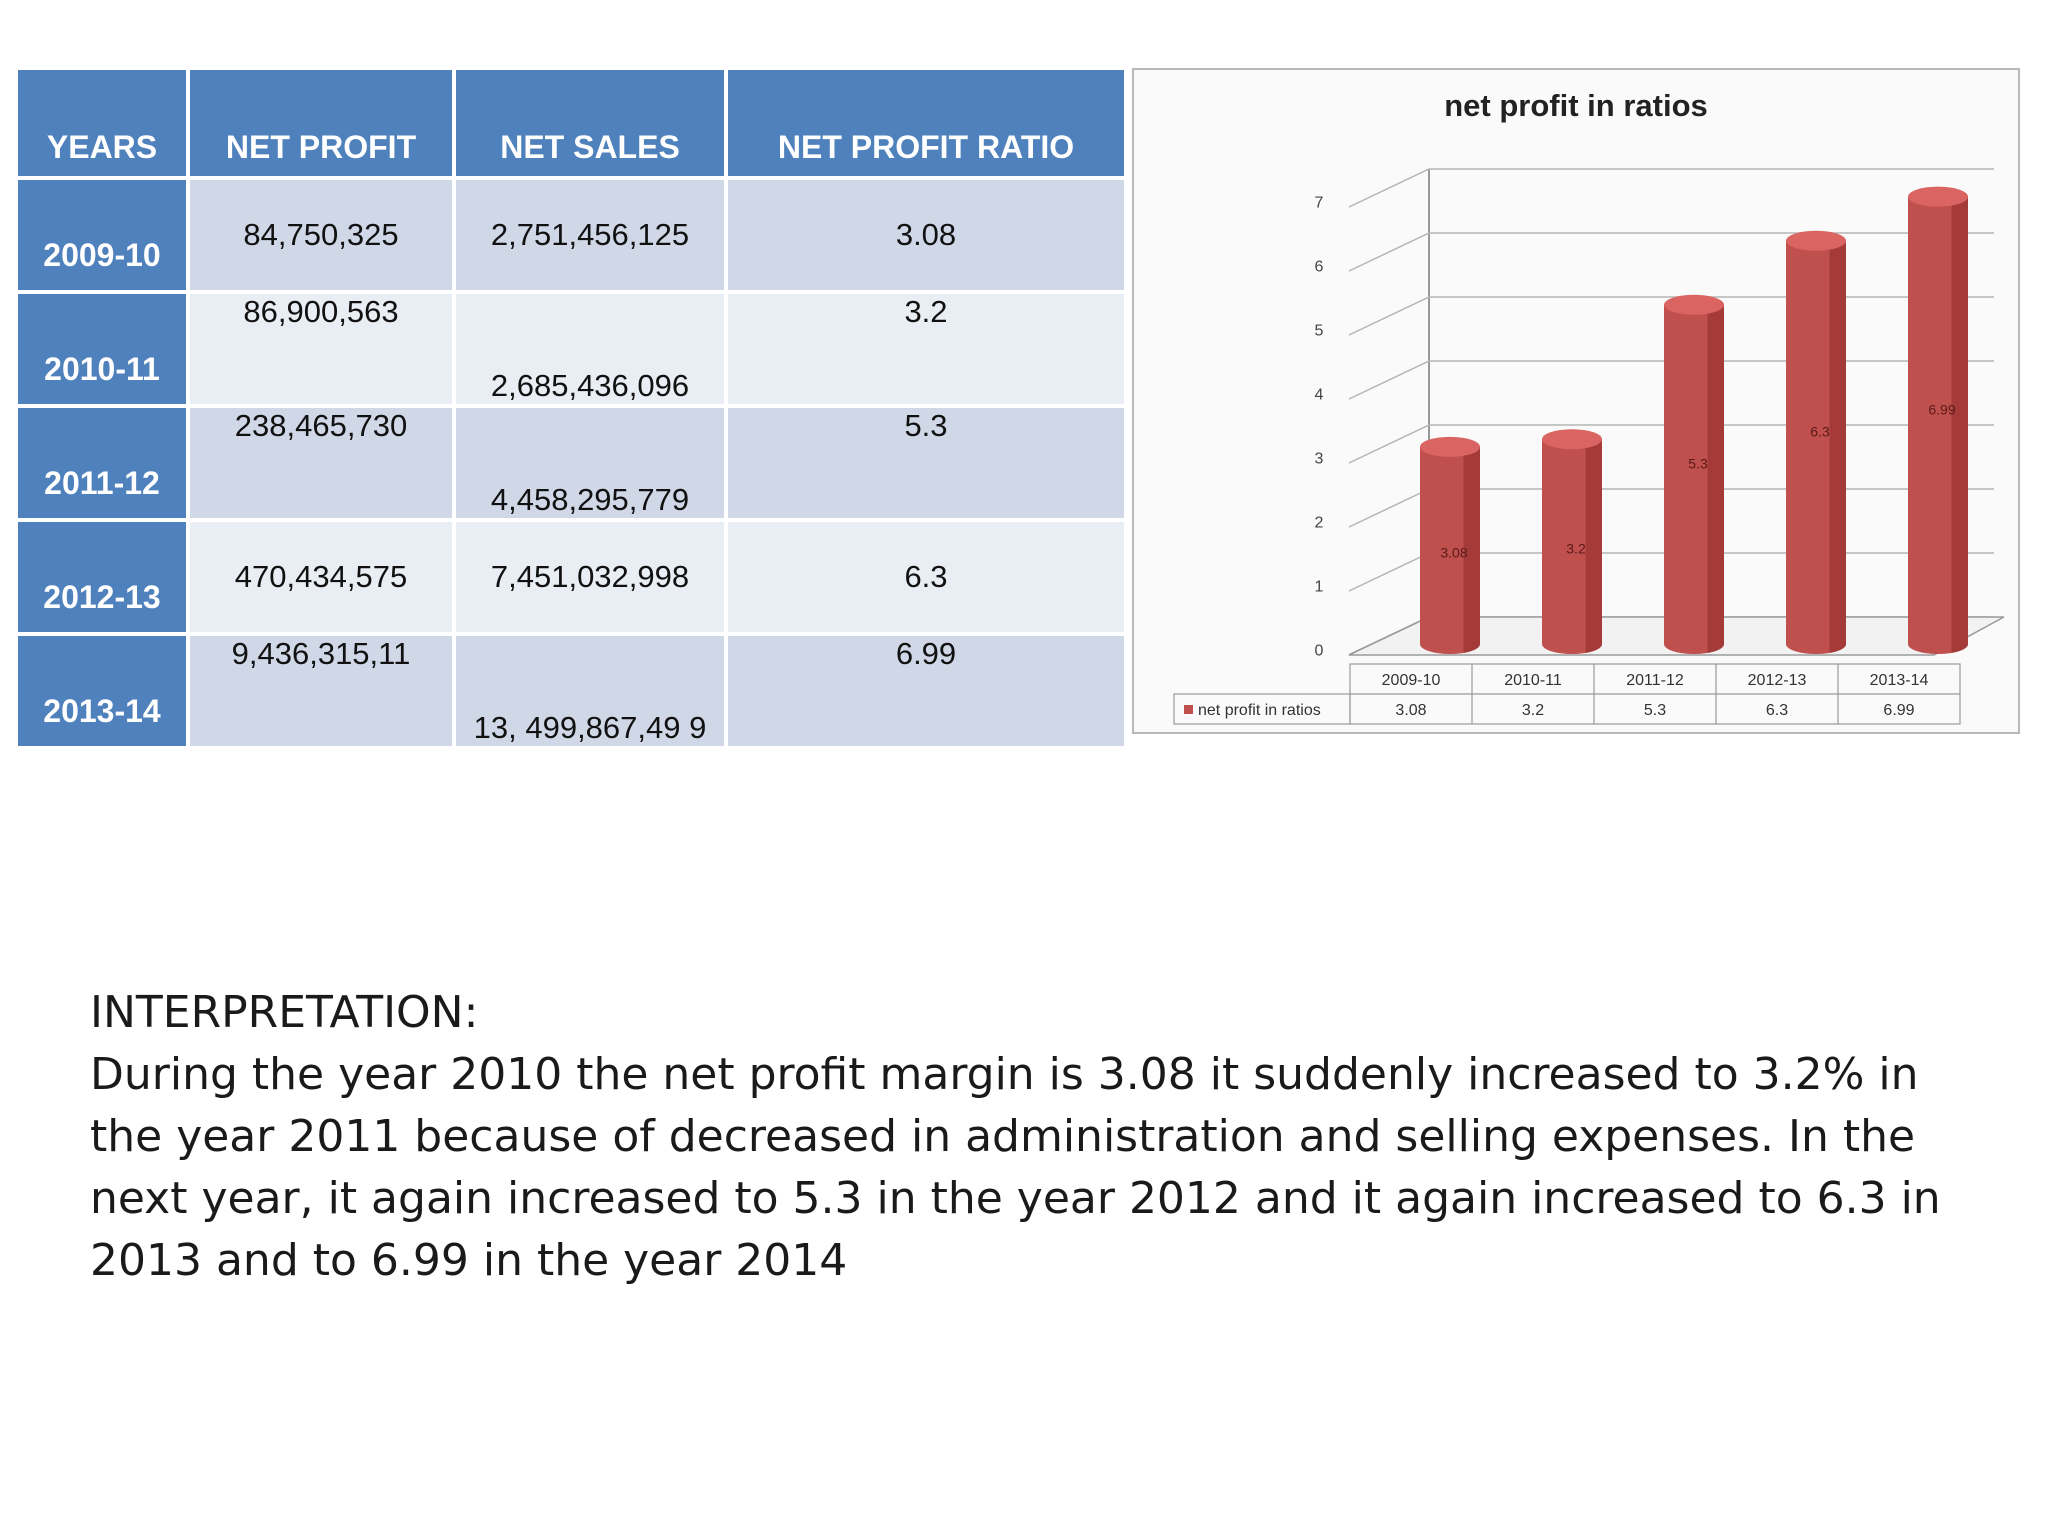 The width and height of the screenshot is (2048, 1536). Describe the element at coordinates (1533, 680) in the screenshot. I see `x-category-label: 2010-11` at that location.